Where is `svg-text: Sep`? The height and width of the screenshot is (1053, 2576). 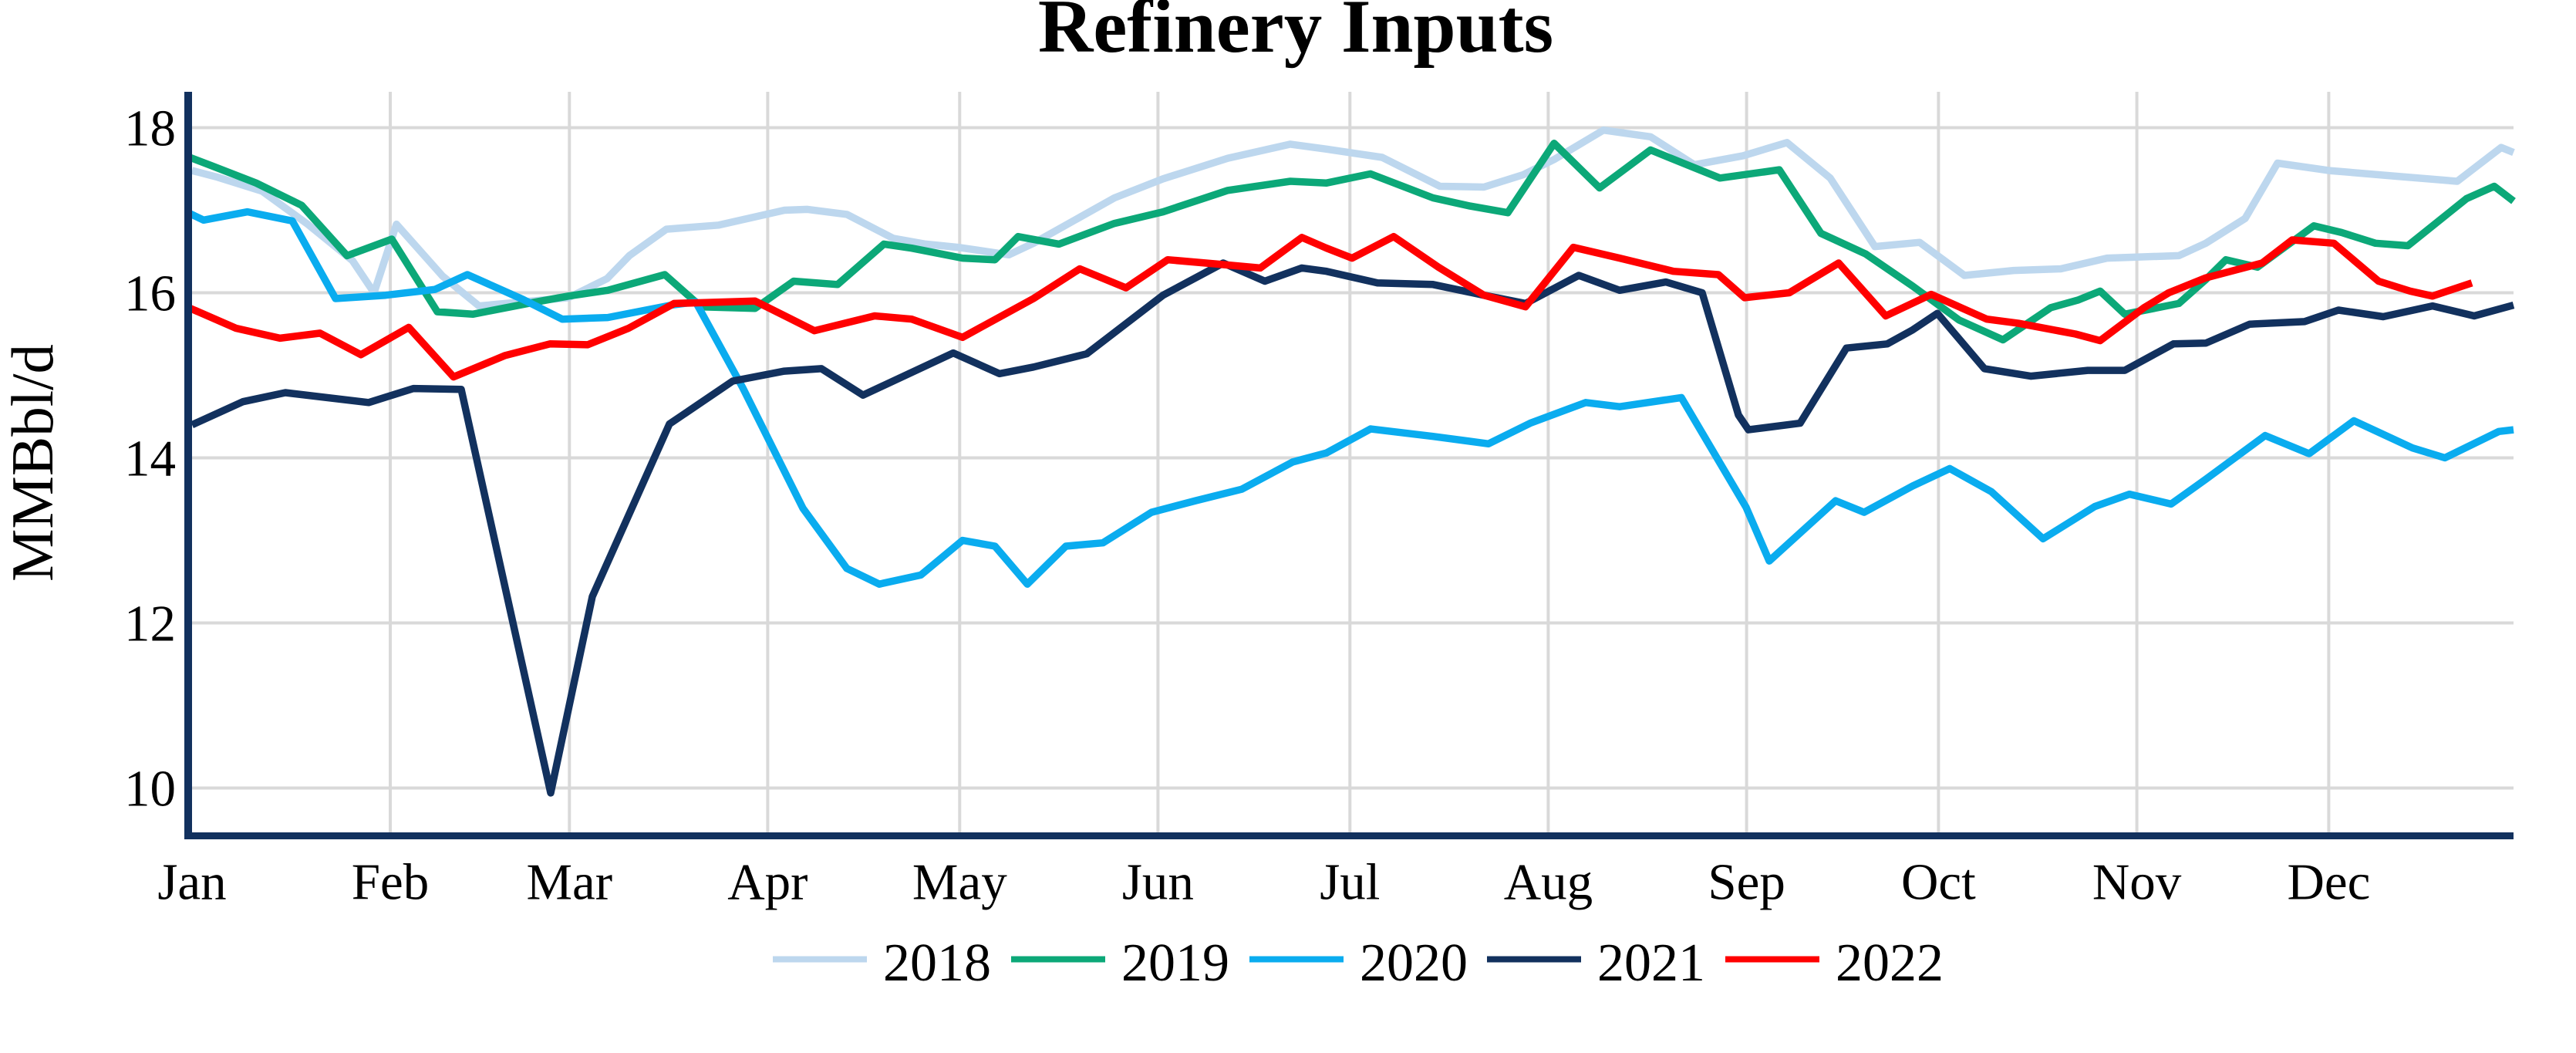 svg-text: Sep is located at coordinates (1746, 883).